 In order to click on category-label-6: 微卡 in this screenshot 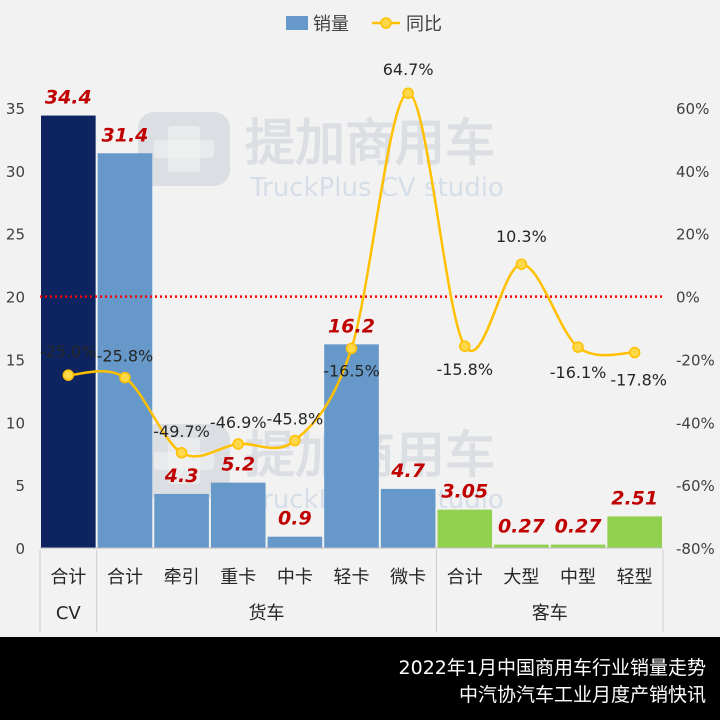, I will do `click(408, 577)`.